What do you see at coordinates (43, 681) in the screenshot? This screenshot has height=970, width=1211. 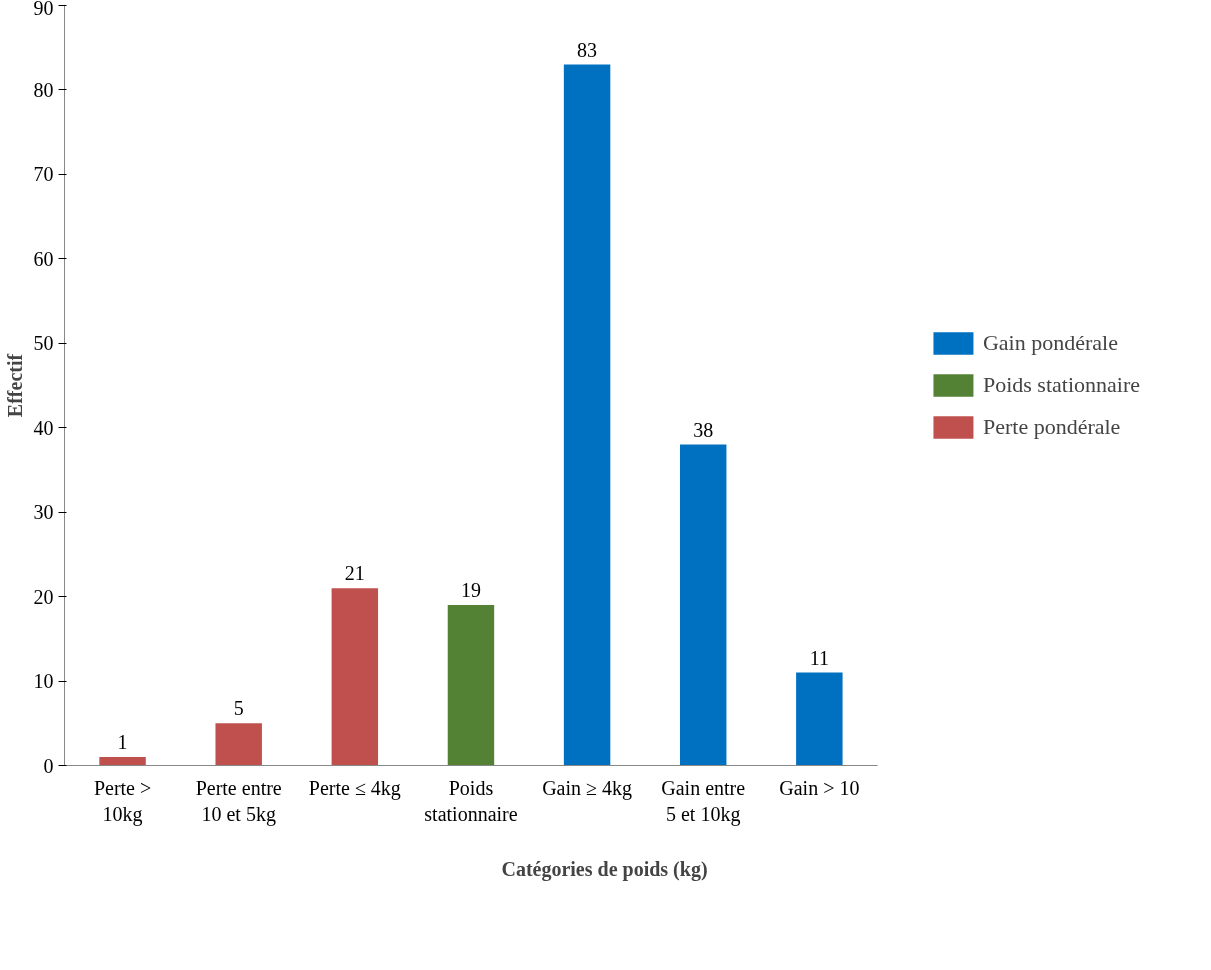 I see `y-tick-label: 10` at bounding box center [43, 681].